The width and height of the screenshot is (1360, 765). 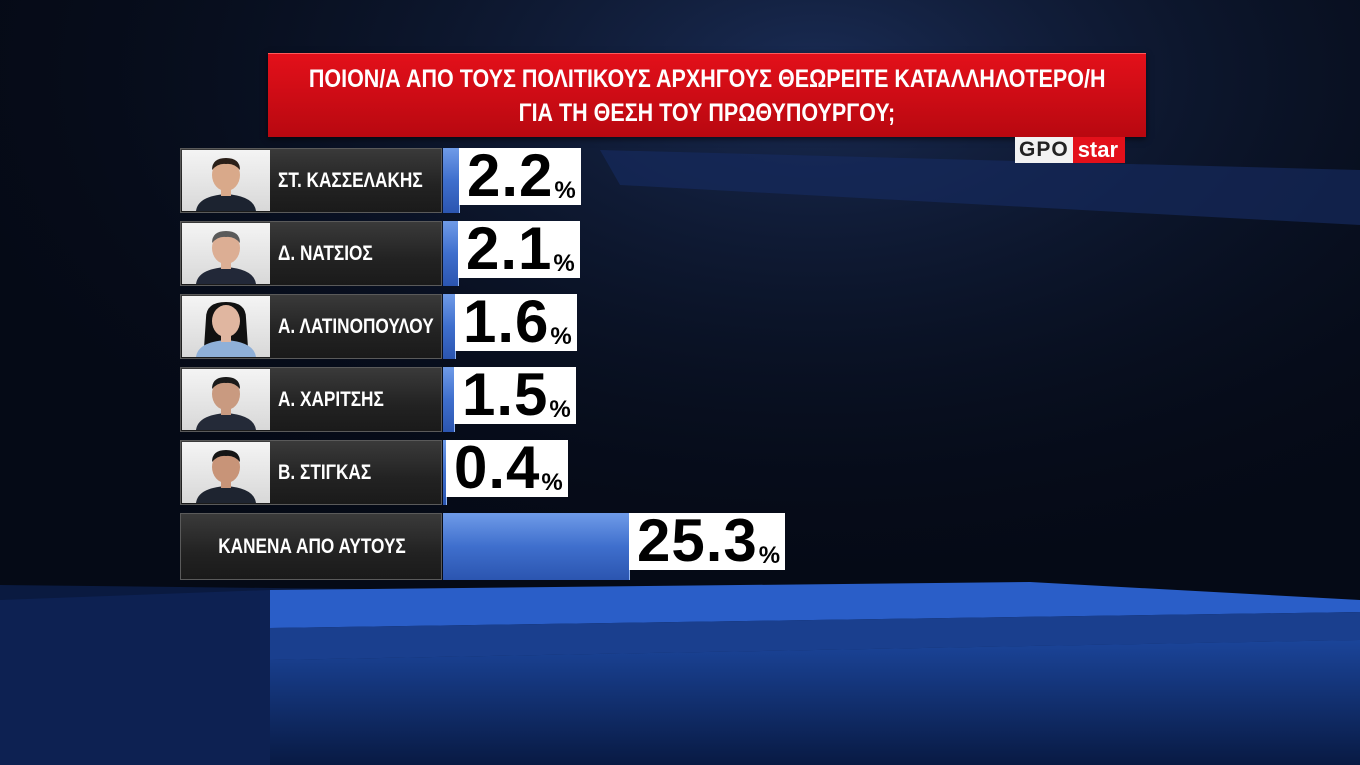 I want to click on value-label: 2.1%, so click(x=519, y=248).